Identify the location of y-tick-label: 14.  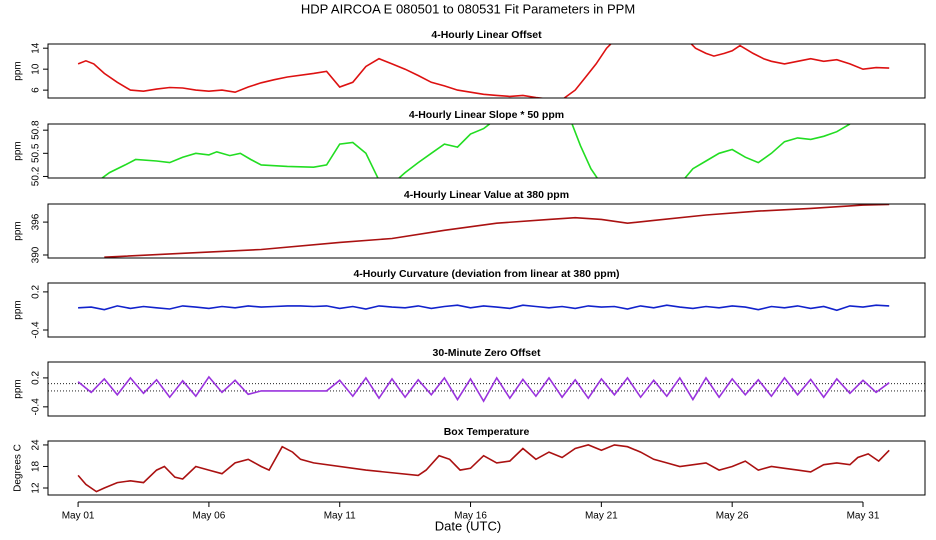
(36, 48).